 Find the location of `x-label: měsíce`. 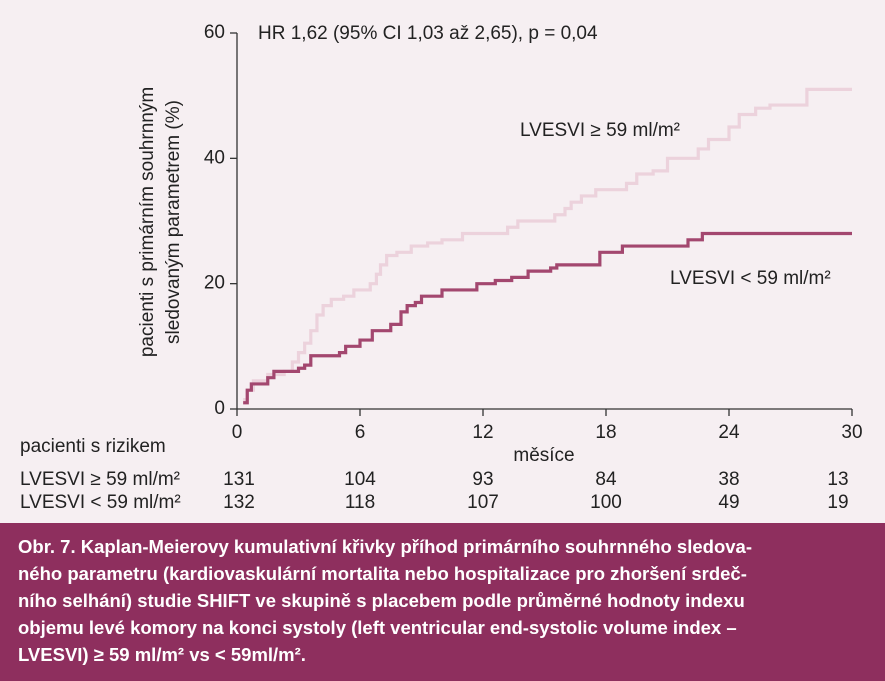

x-label: měsíce is located at coordinates (543, 455).